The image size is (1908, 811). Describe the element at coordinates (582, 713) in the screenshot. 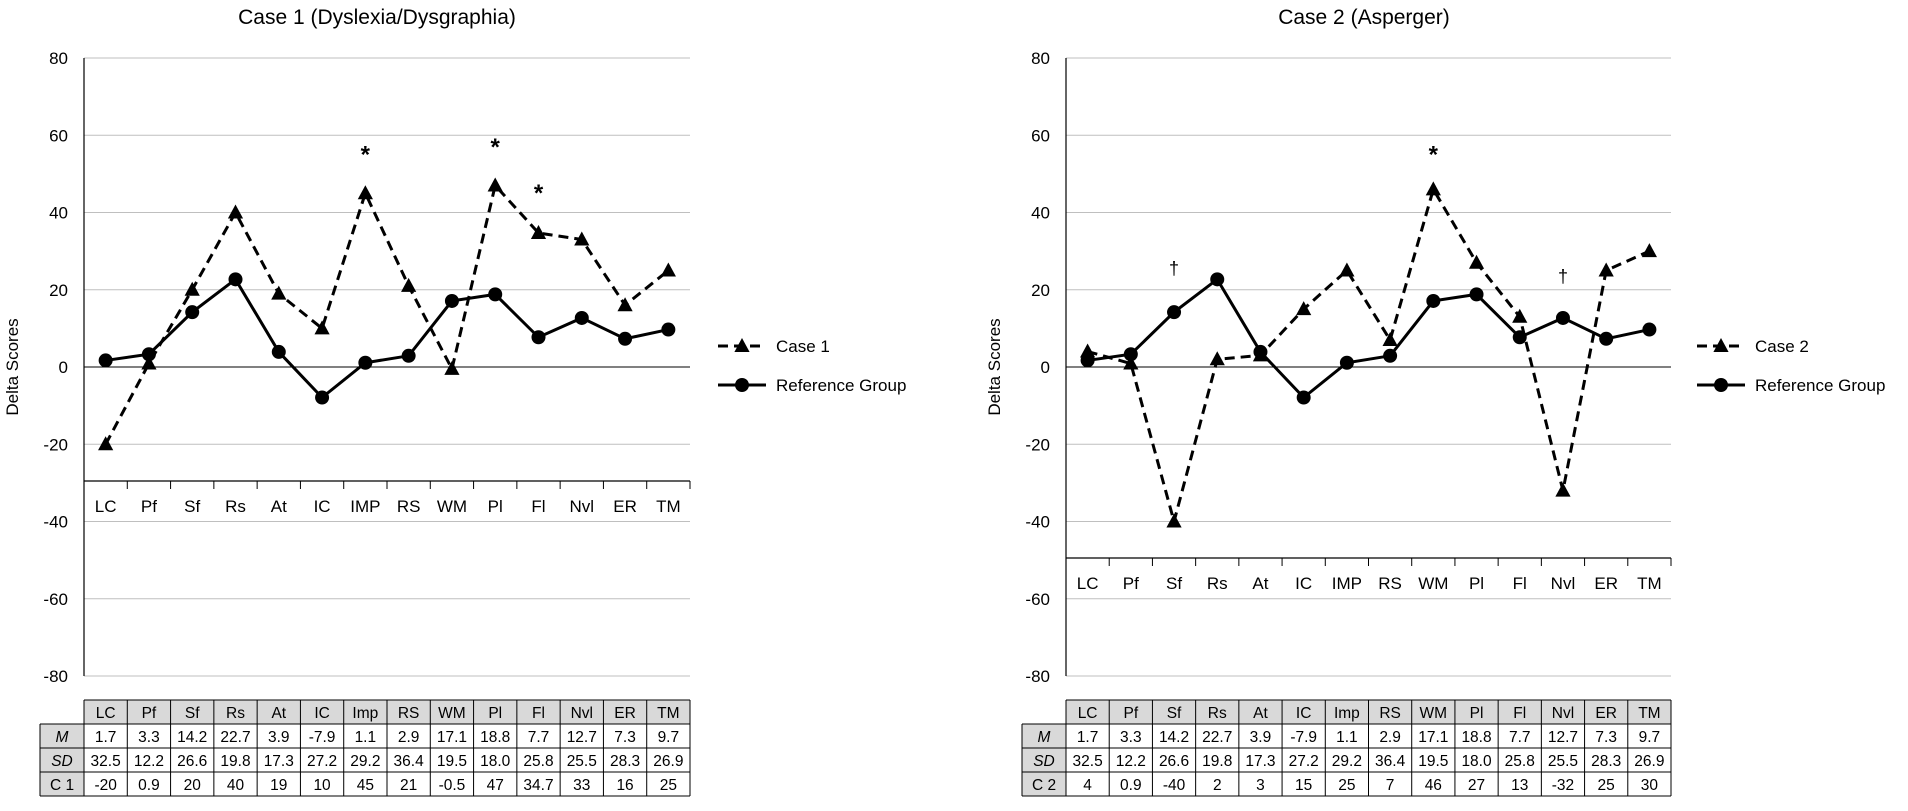

I see `table-header-cell: Nvl` at that location.